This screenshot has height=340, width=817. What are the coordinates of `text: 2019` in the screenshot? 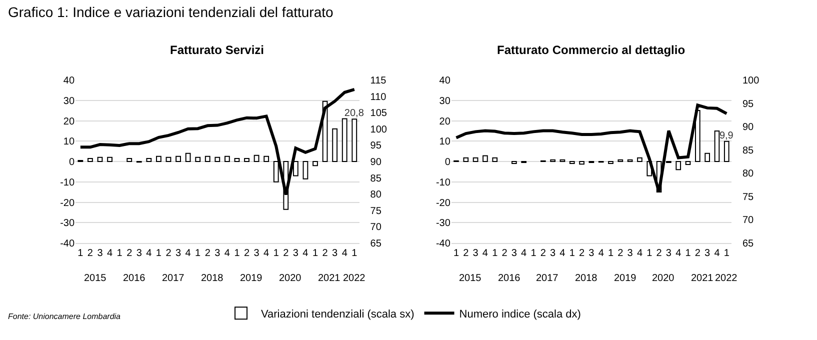 It's located at (625, 278).